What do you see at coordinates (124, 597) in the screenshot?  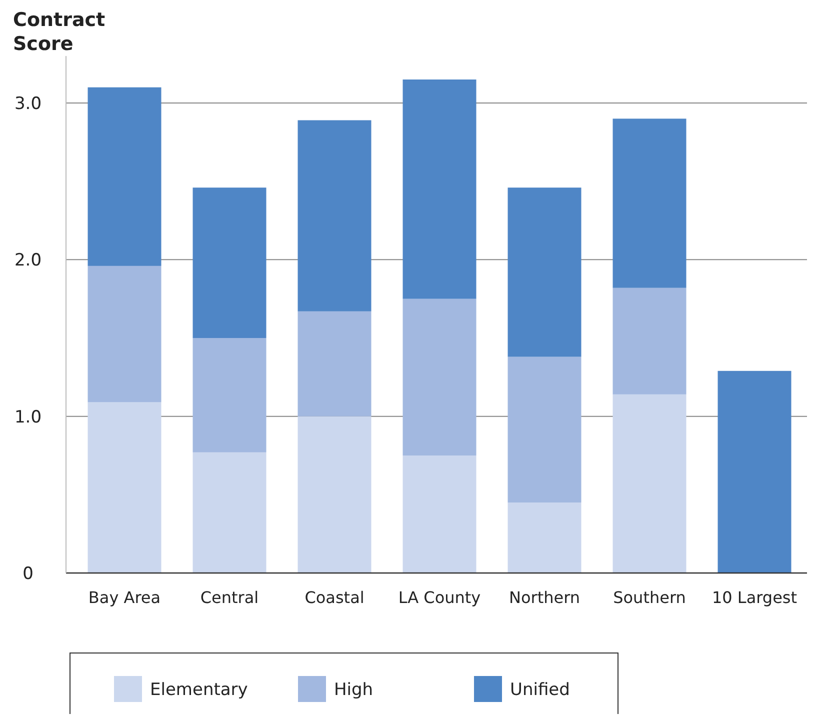 I see `x-tick-label: Bay Area` at bounding box center [124, 597].